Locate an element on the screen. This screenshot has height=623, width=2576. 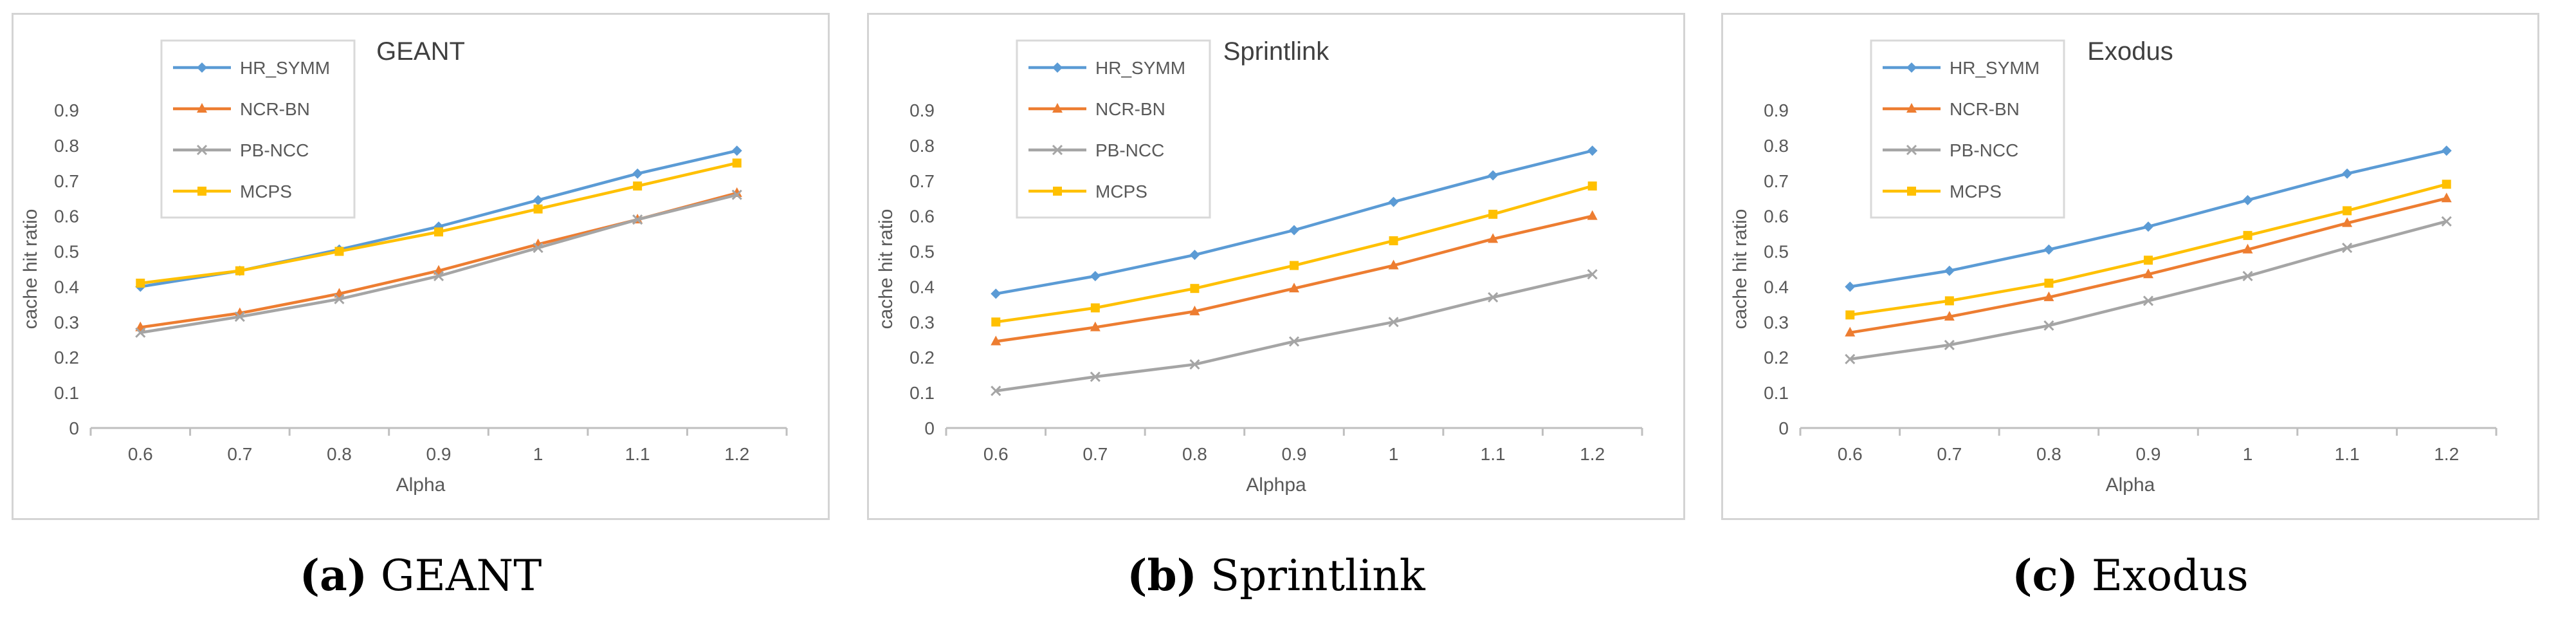
caption-text: Exodus is located at coordinates (2163, 575).